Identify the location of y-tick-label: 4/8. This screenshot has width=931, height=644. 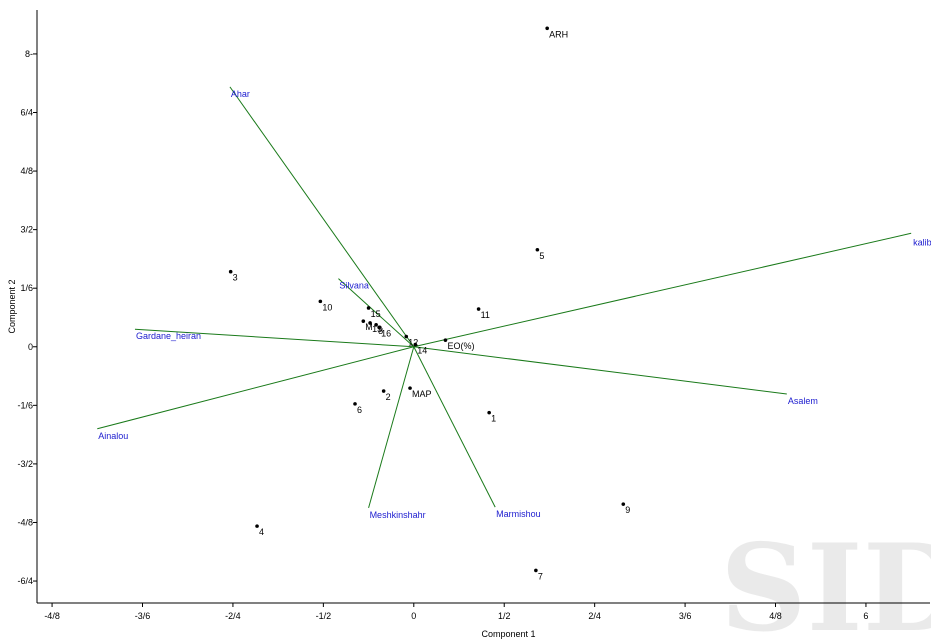
(26, 171).